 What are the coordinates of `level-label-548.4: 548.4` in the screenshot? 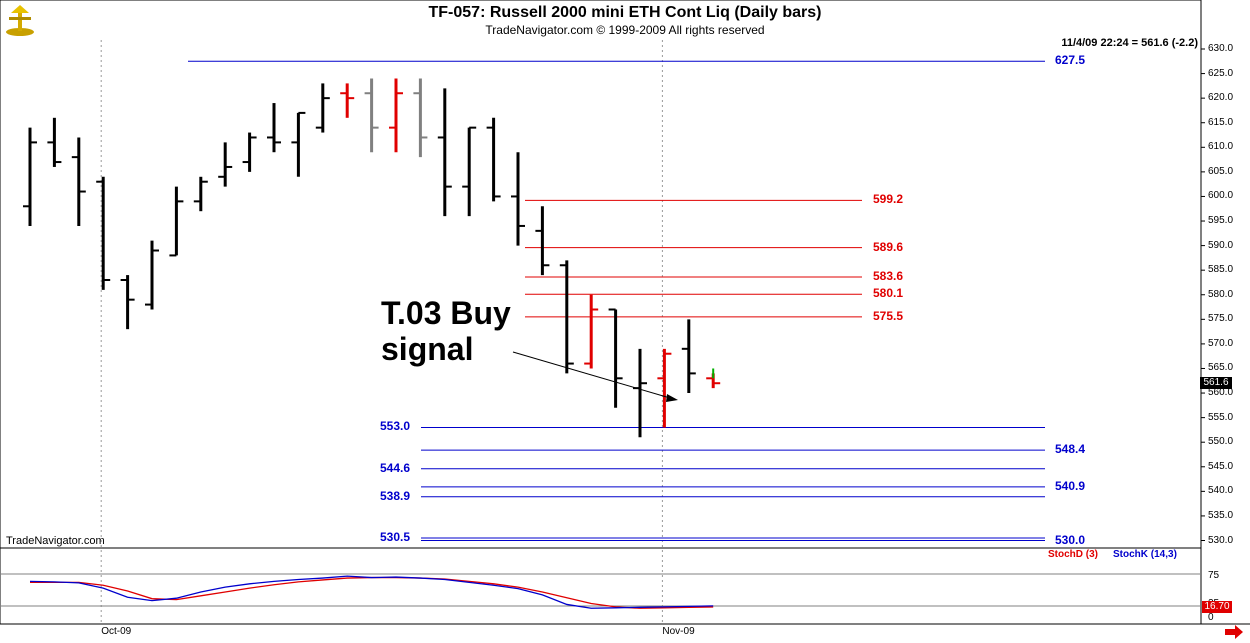 It's located at (1070, 449).